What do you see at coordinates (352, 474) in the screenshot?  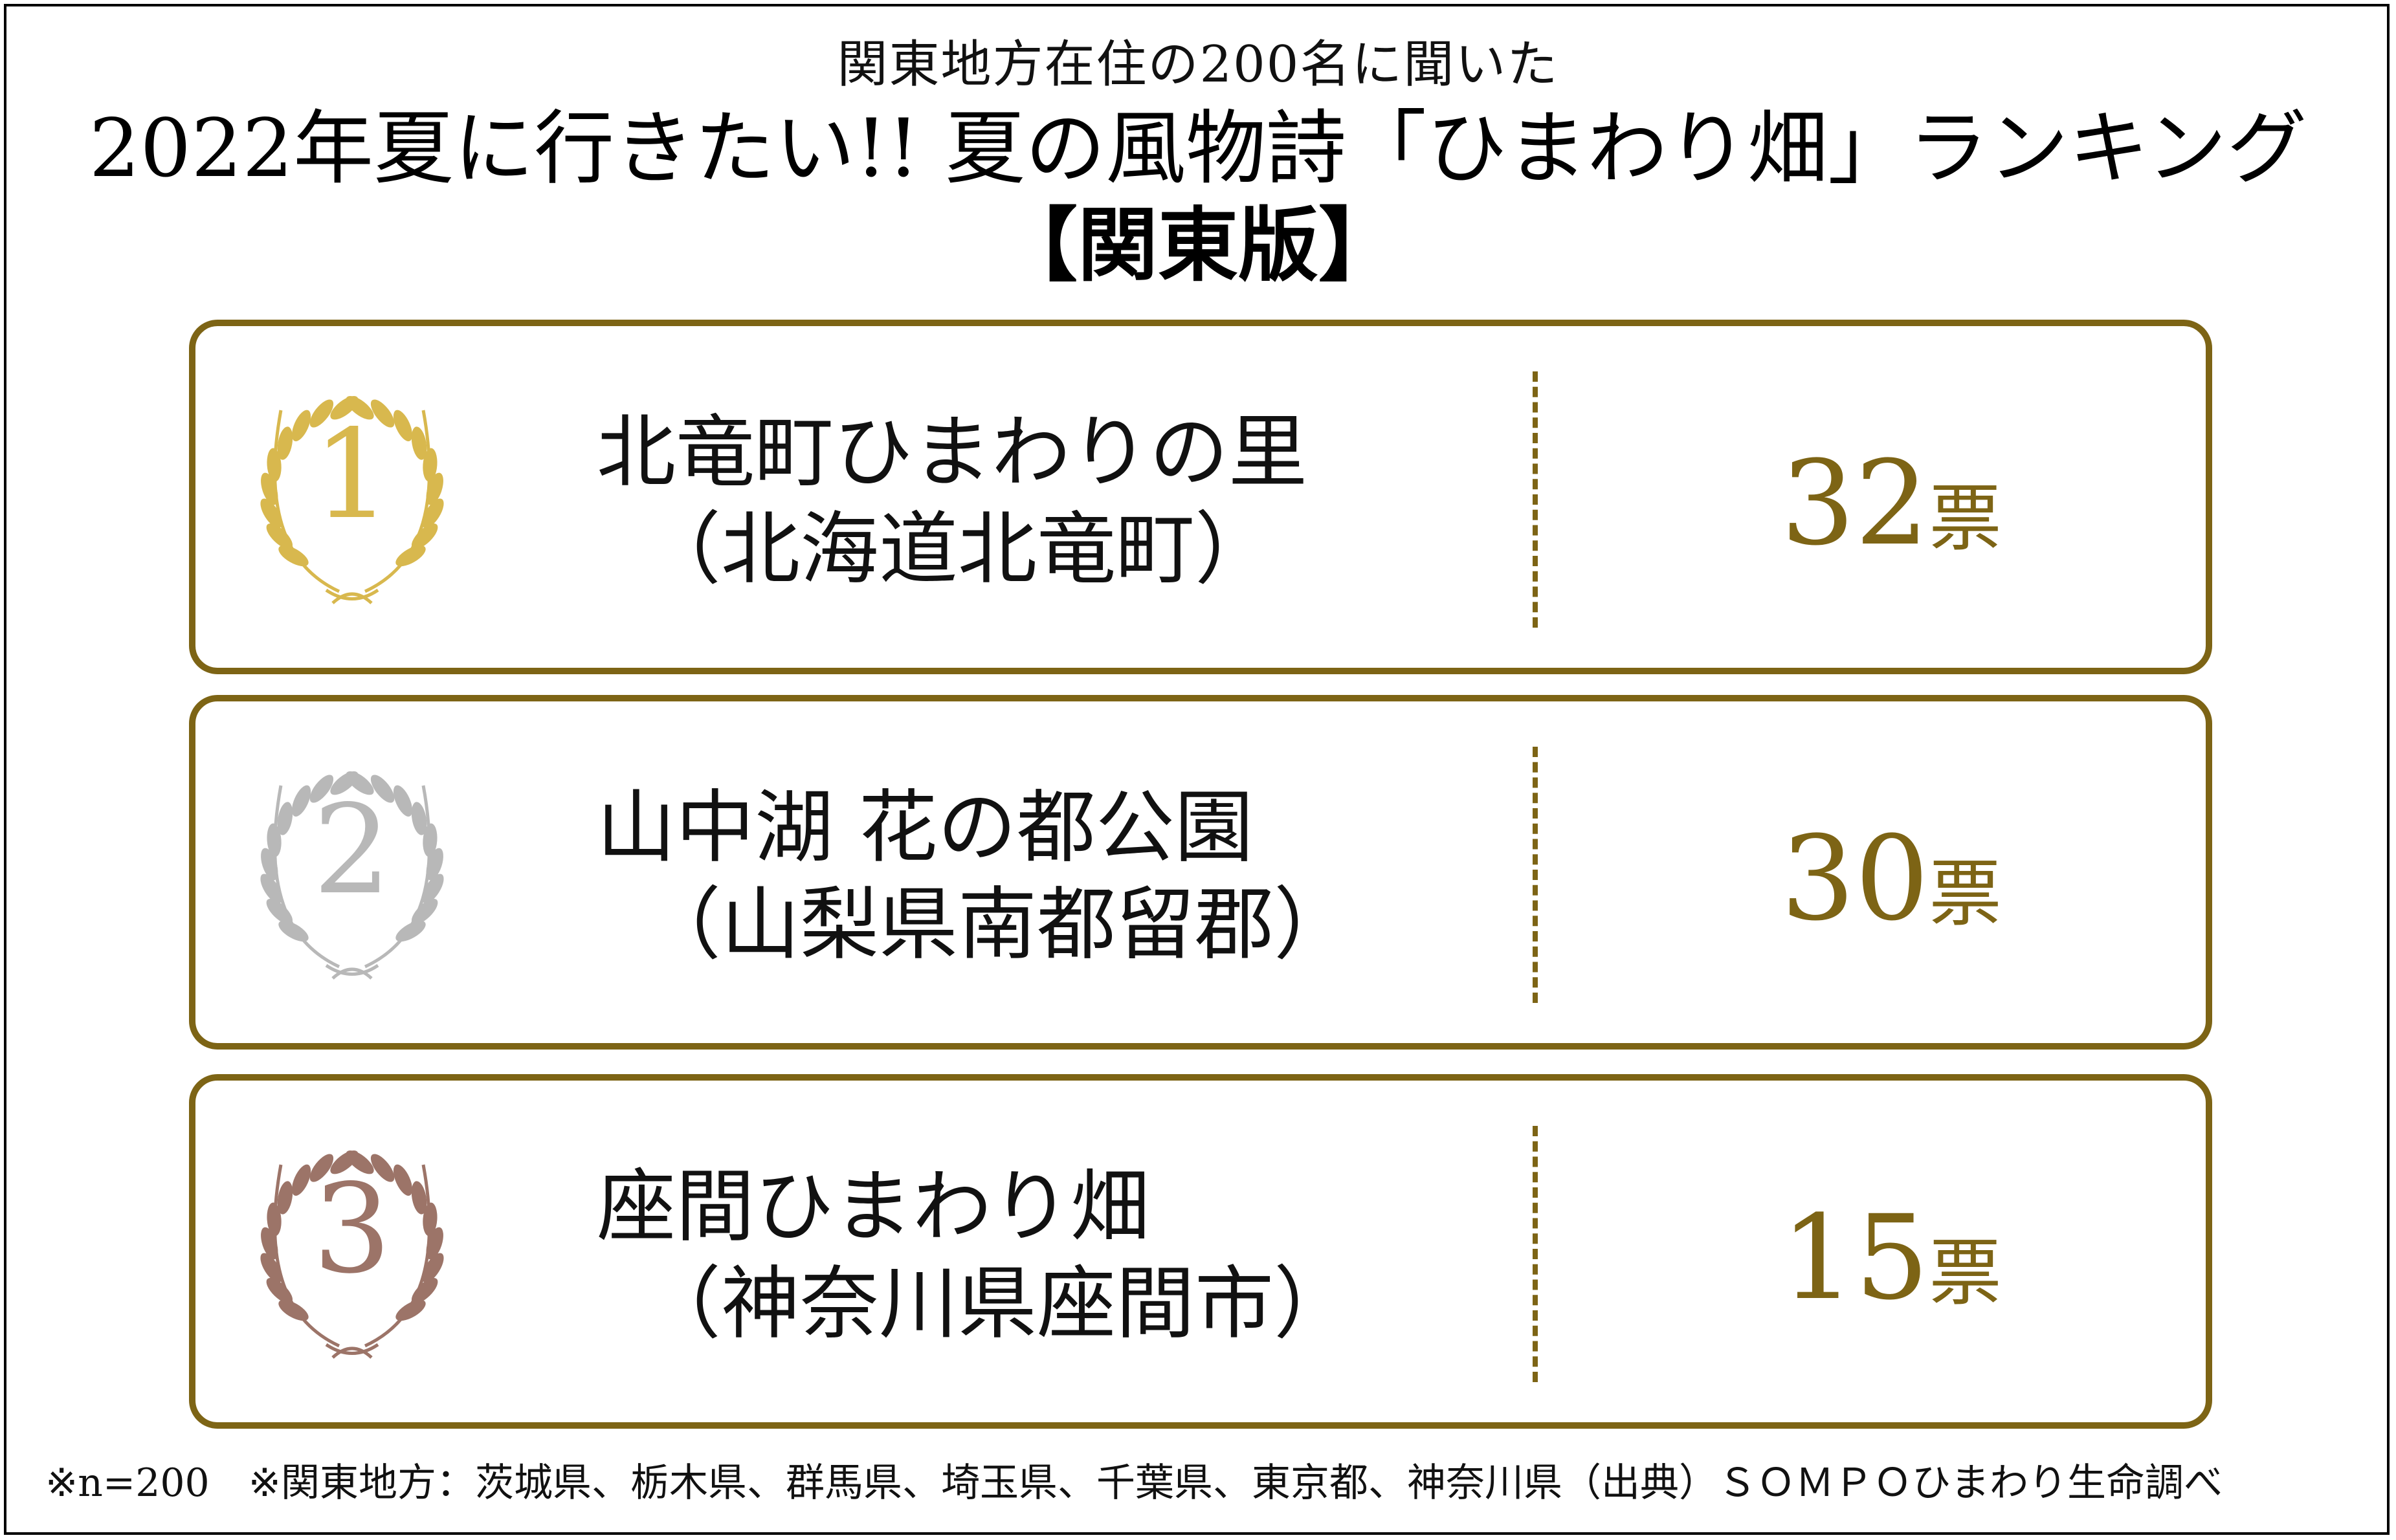 I see `rank-number: 1` at bounding box center [352, 474].